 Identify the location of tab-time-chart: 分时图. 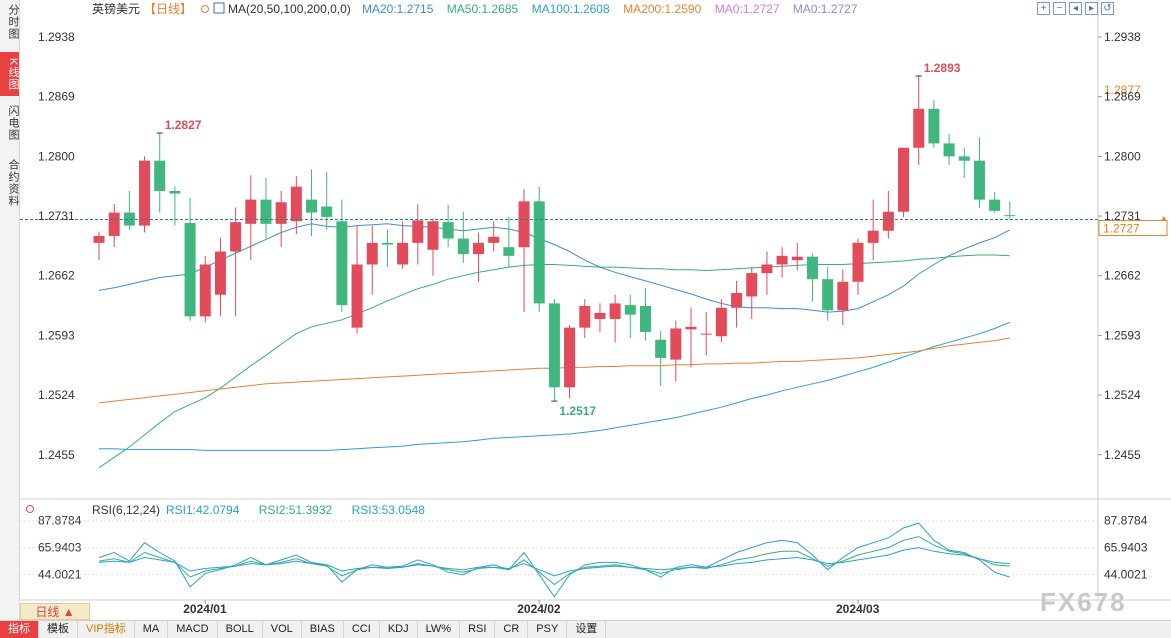
(13, 22).